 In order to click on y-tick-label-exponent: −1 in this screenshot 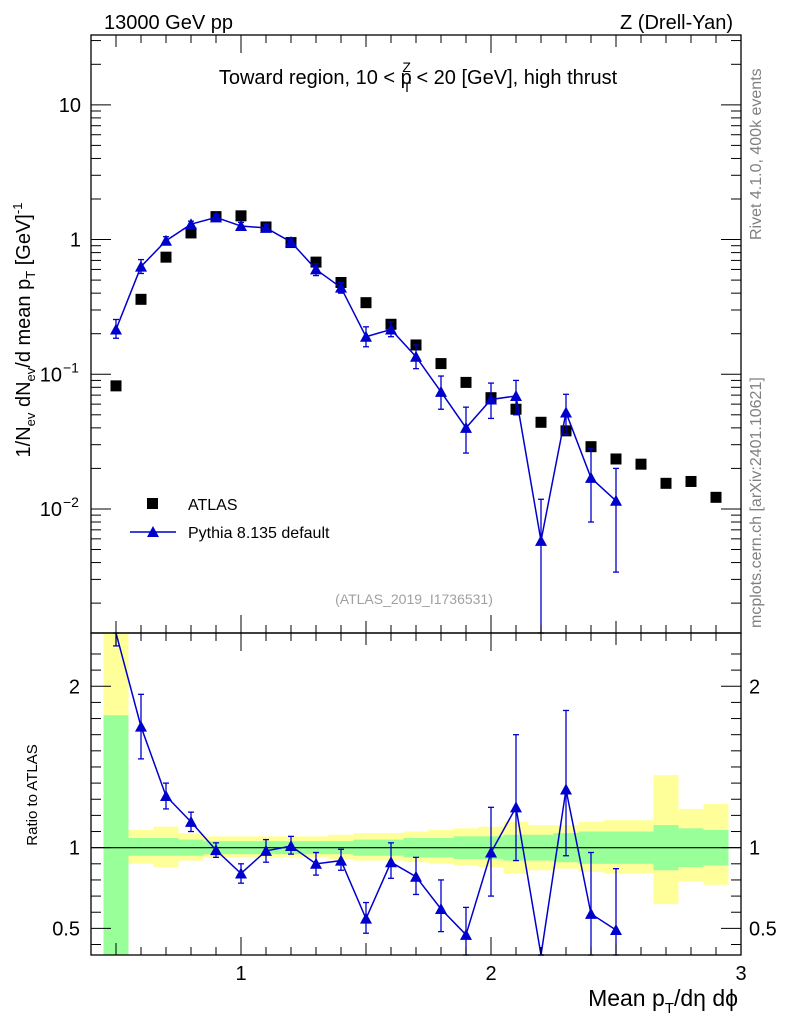, I will do `click(71, 367)`.